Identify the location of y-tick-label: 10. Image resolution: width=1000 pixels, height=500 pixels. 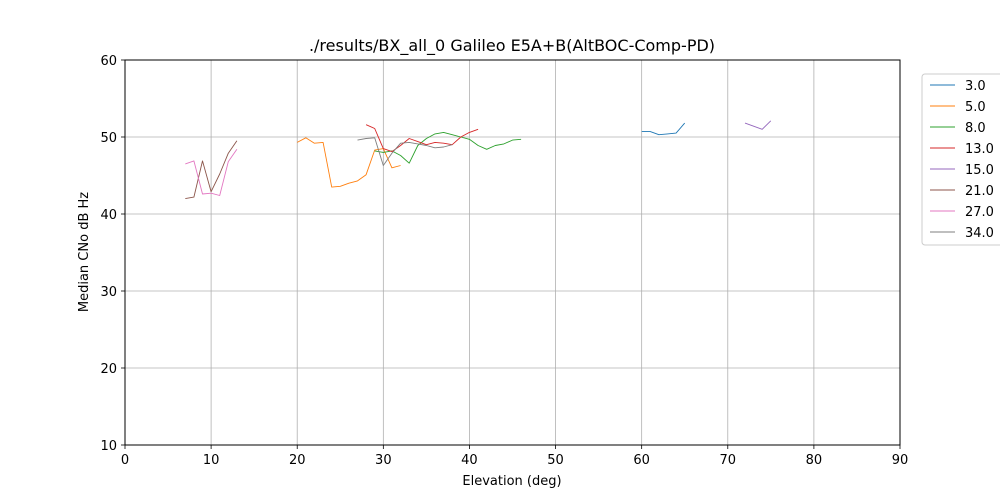
(108, 446).